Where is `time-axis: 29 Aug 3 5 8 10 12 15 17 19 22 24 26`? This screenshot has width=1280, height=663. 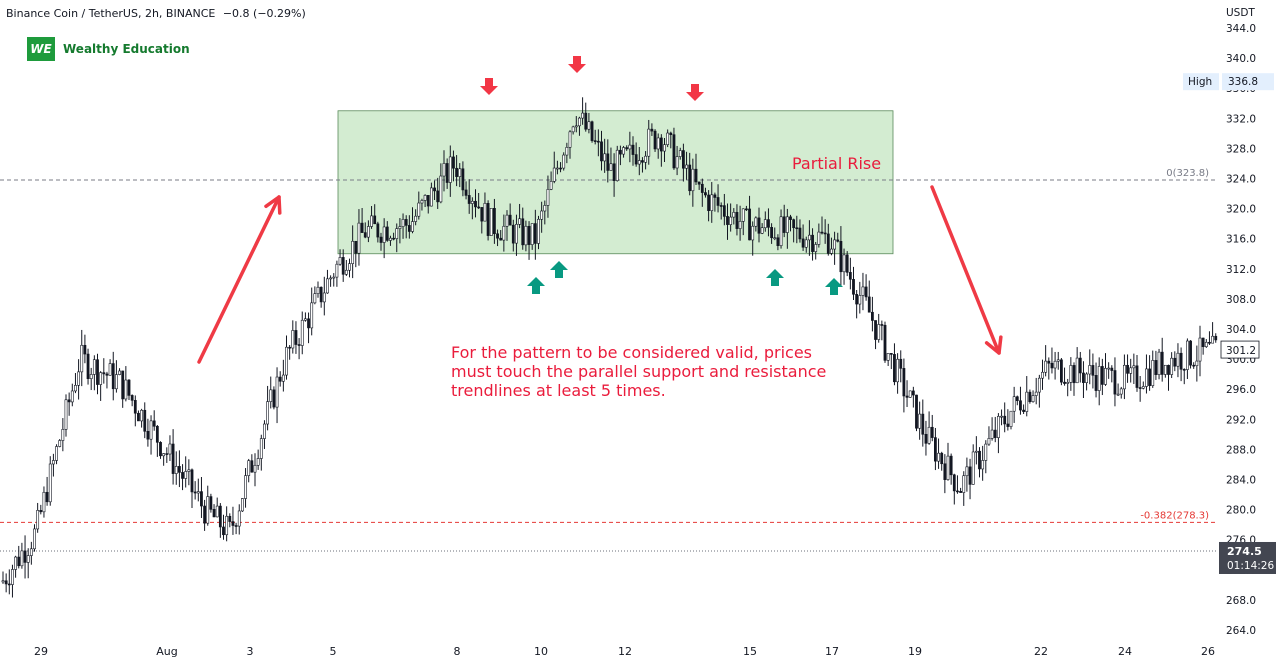
time-axis: 29 Aug 3 5 8 10 12 15 17 19 22 24 26 is located at coordinates (624, 651).